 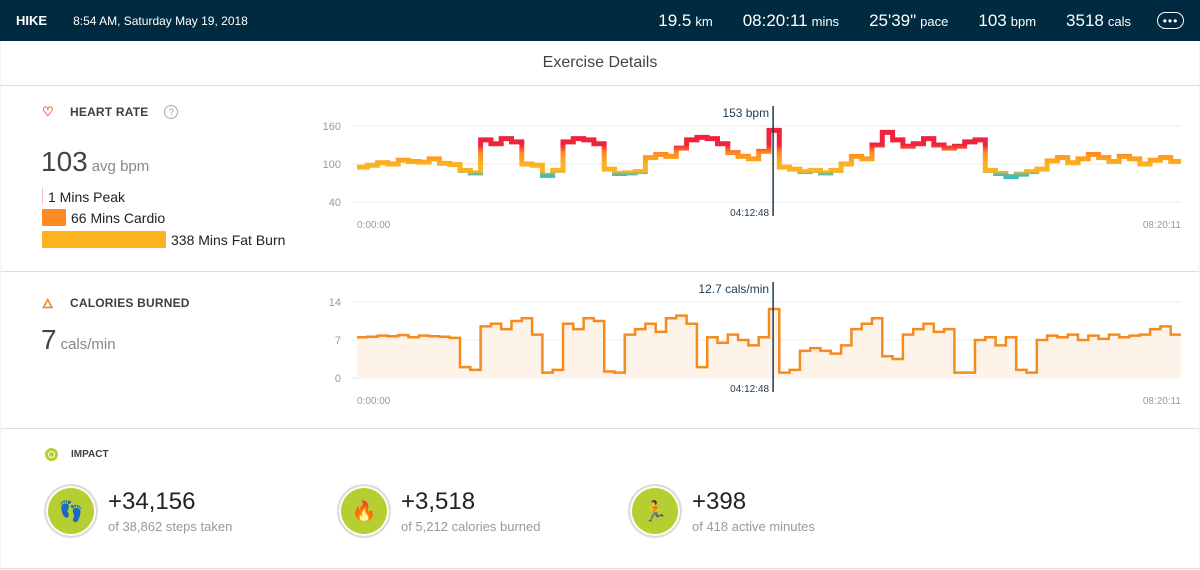 What do you see at coordinates (48, 303) in the screenshot?
I see `flame-icon: 🜂` at bounding box center [48, 303].